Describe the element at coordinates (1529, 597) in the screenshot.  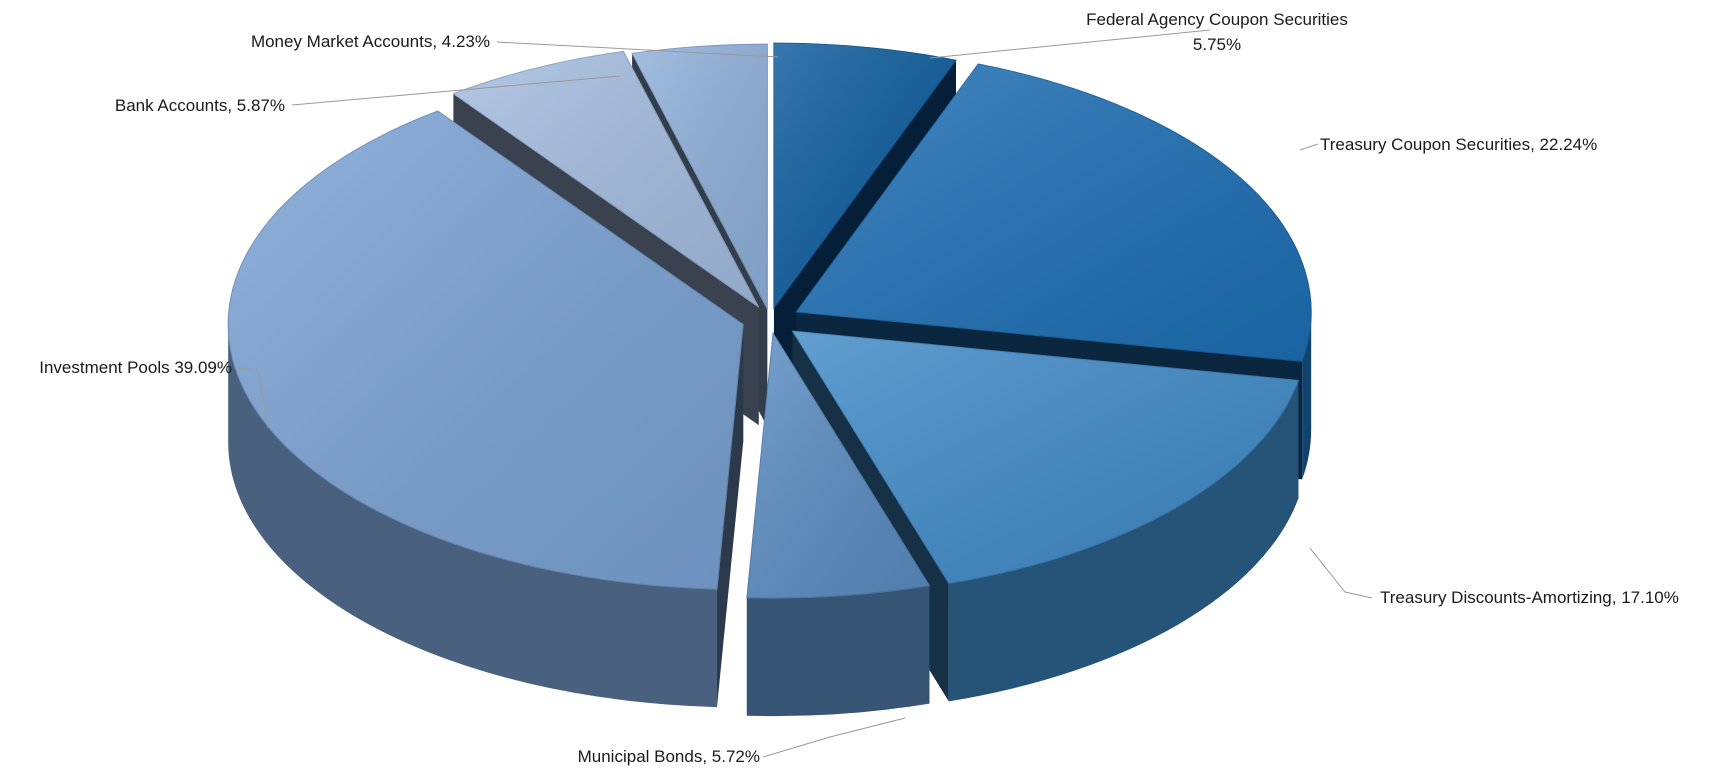
I see `slice-data-label: Treasury Discounts-Amortizing, 17.10%` at that location.